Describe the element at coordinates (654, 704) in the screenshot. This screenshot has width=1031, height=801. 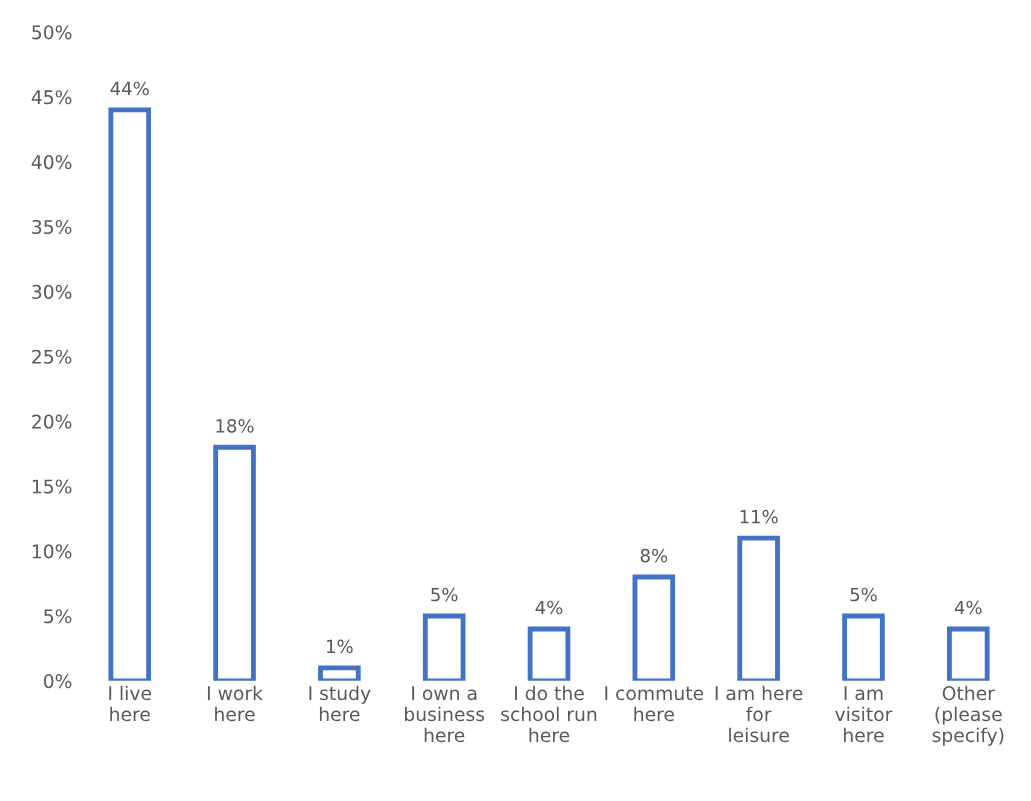
I see `x-tick-label: I commute here` at that location.